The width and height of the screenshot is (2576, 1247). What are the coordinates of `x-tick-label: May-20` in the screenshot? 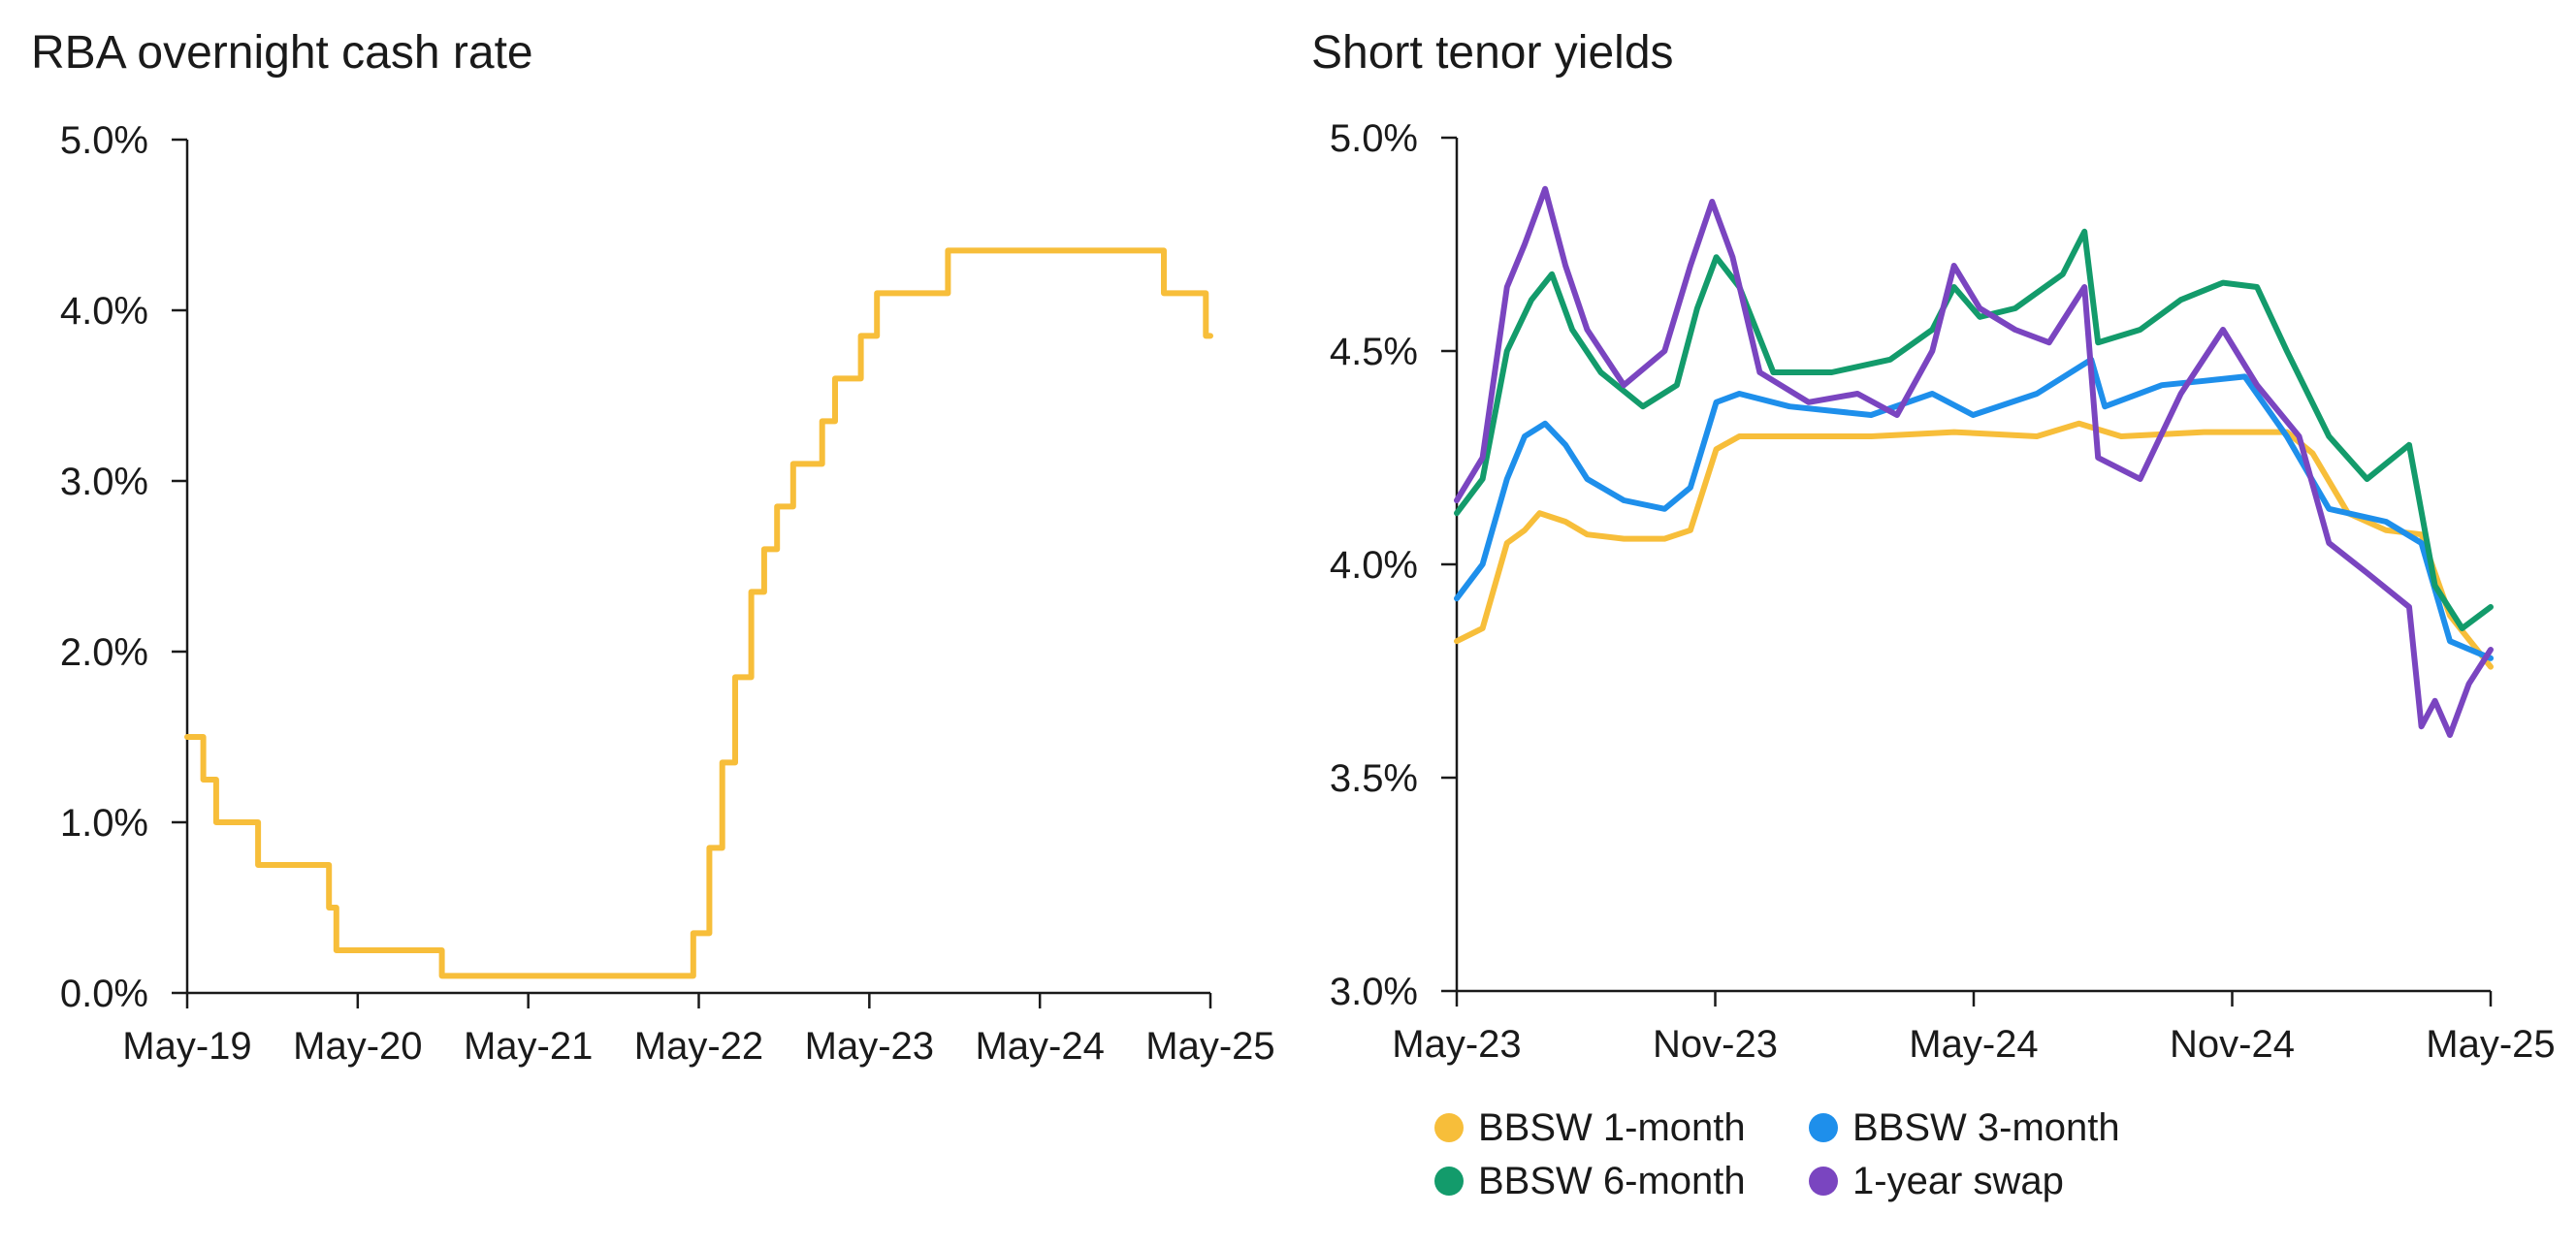 It's located at (357, 1046).